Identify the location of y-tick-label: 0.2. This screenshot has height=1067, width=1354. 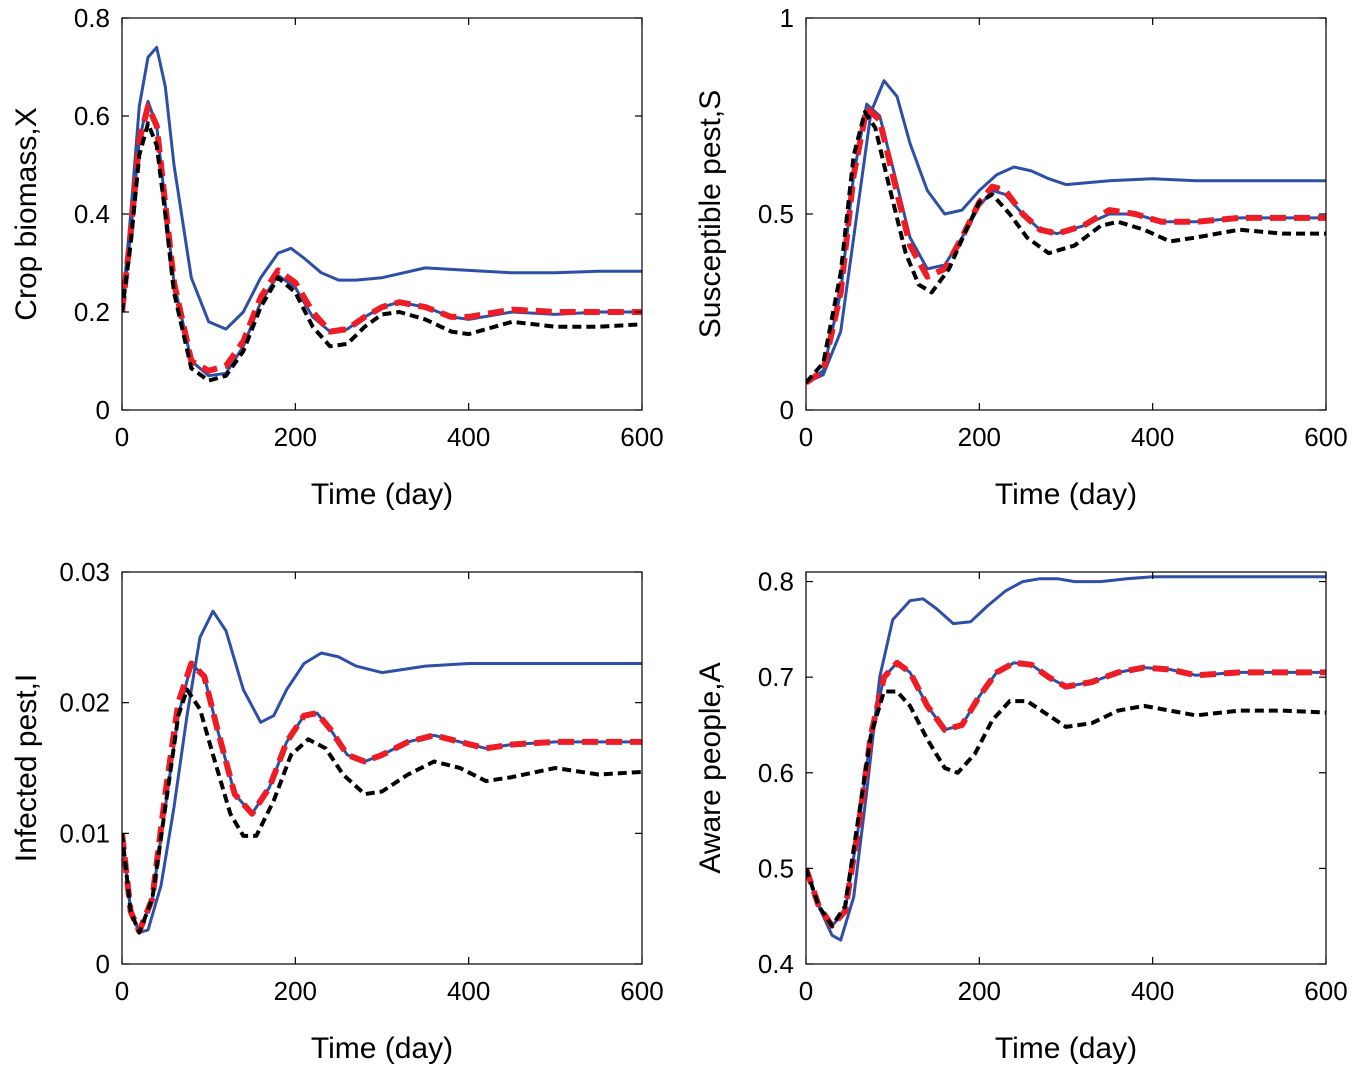
(92, 312).